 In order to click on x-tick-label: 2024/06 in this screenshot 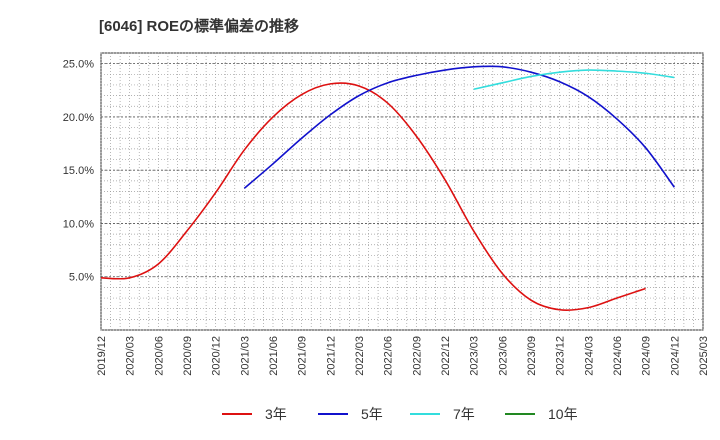, I will do `click(618, 356)`.